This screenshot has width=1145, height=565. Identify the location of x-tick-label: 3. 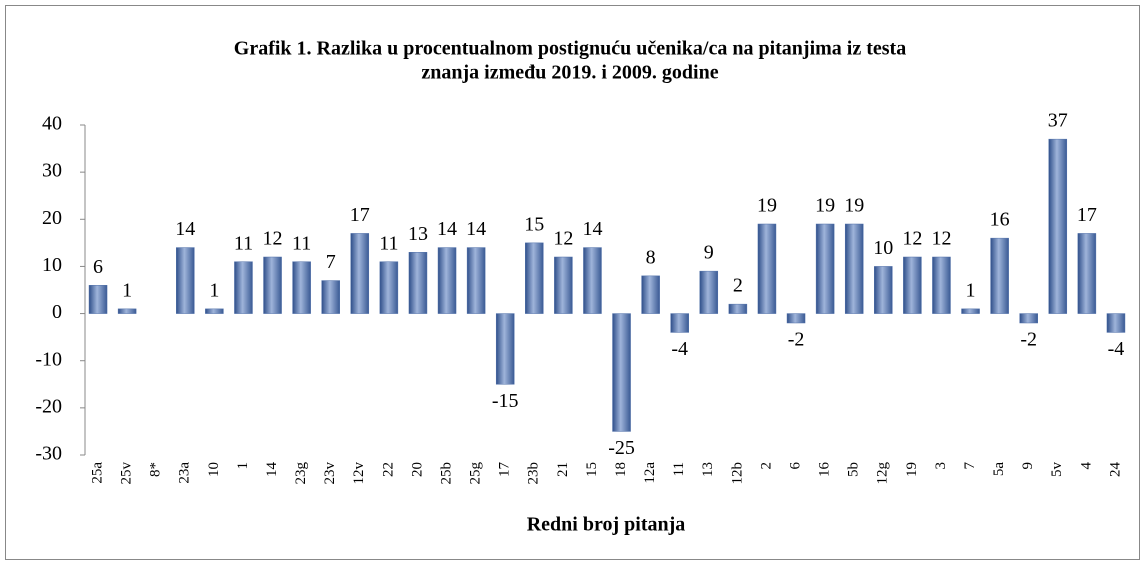
(941, 466).